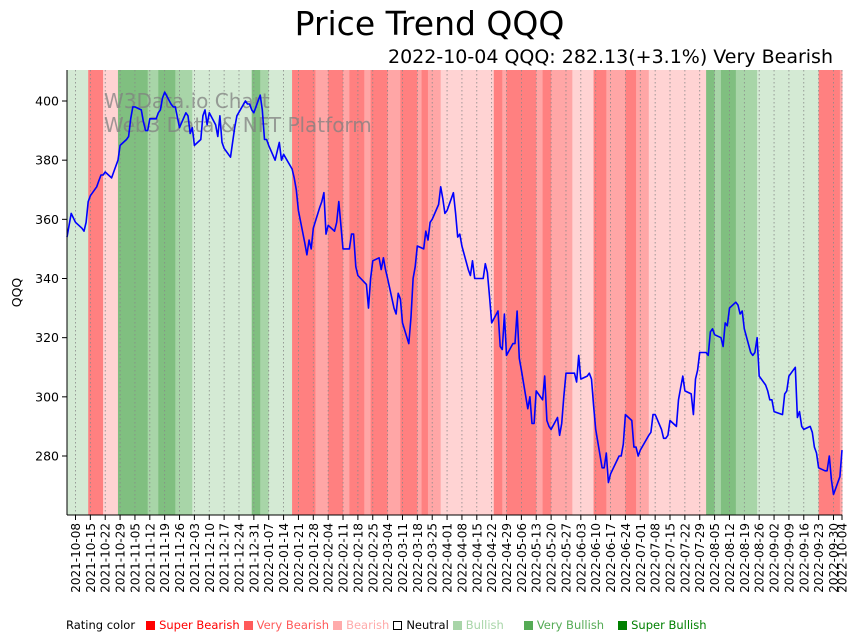 This screenshot has width=859, height=641. What do you see at coordinates (552, 558) in the screenshot?
I see `x-tick-label: 2022-05-20` at bounding box center [552, 558].